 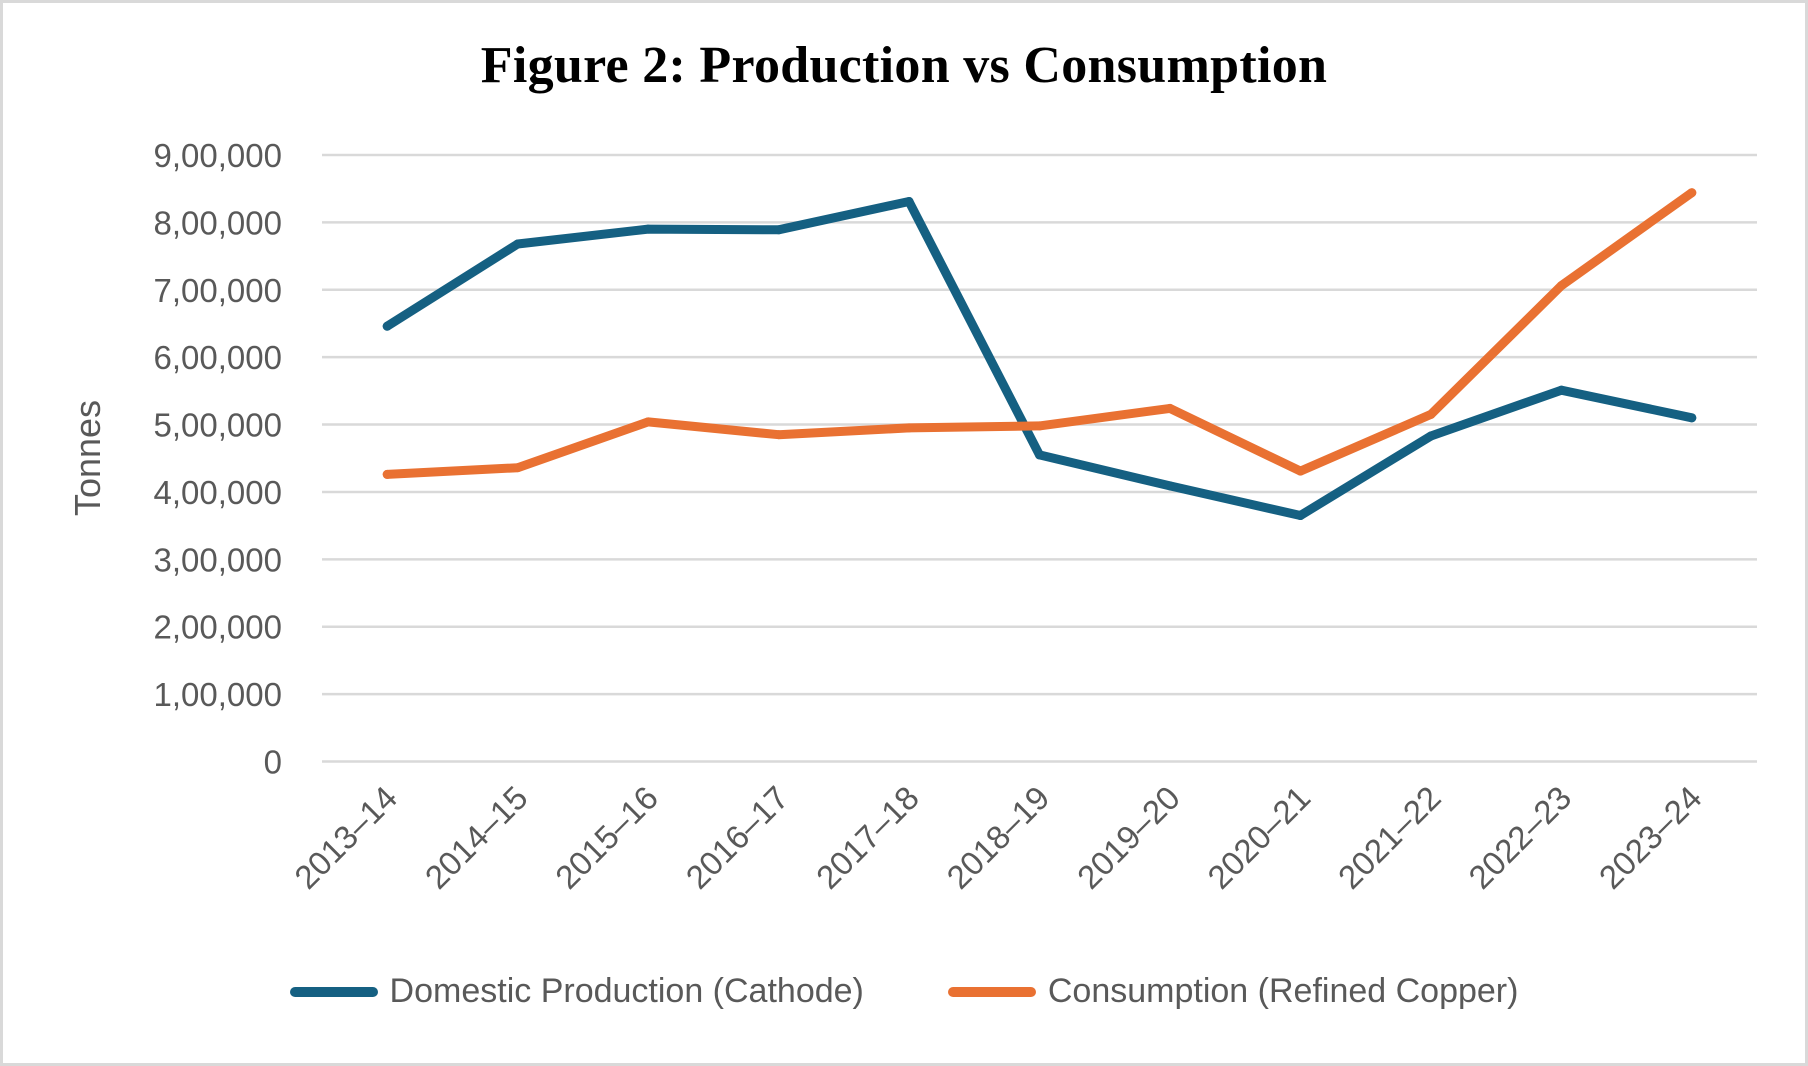 I want to click on y-axis-label: Tonnes, so click(x=87, y=458).